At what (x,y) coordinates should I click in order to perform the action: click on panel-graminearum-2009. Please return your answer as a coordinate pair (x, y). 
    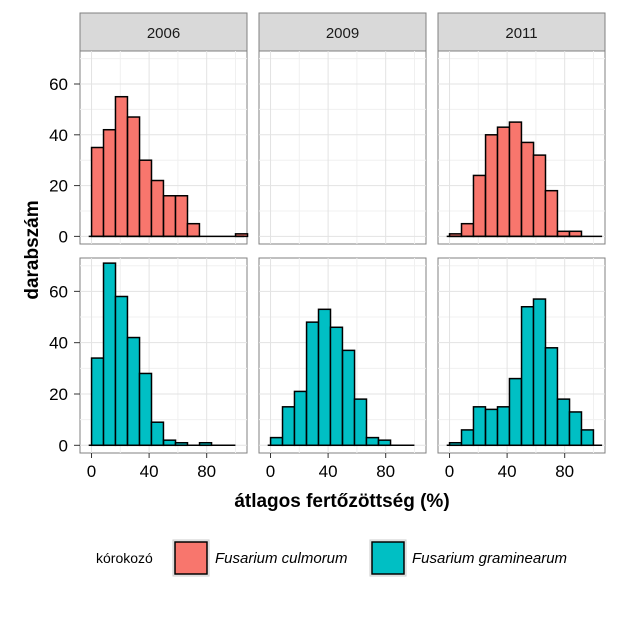
    Looking at the image, I should click on (342, 355).